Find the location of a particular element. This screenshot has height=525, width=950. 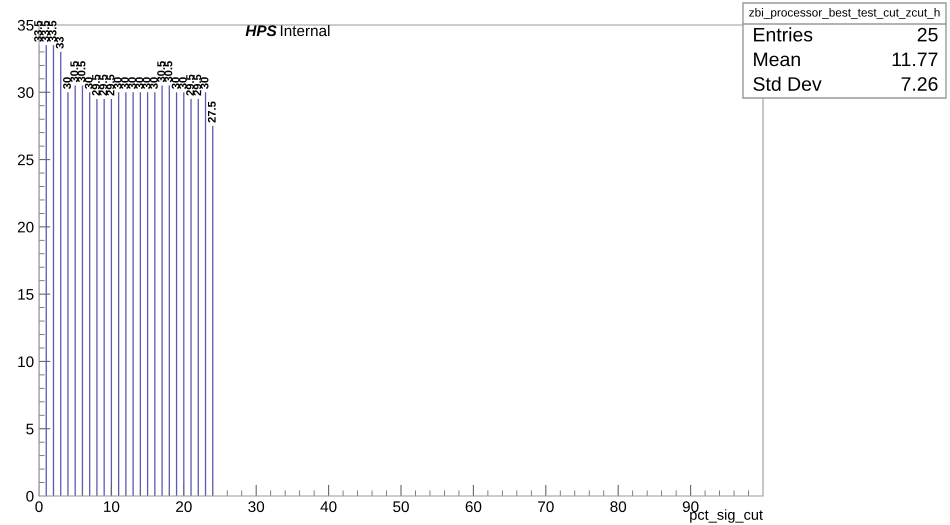

x-tick-label: 60 is located at coordinates (474, 506).